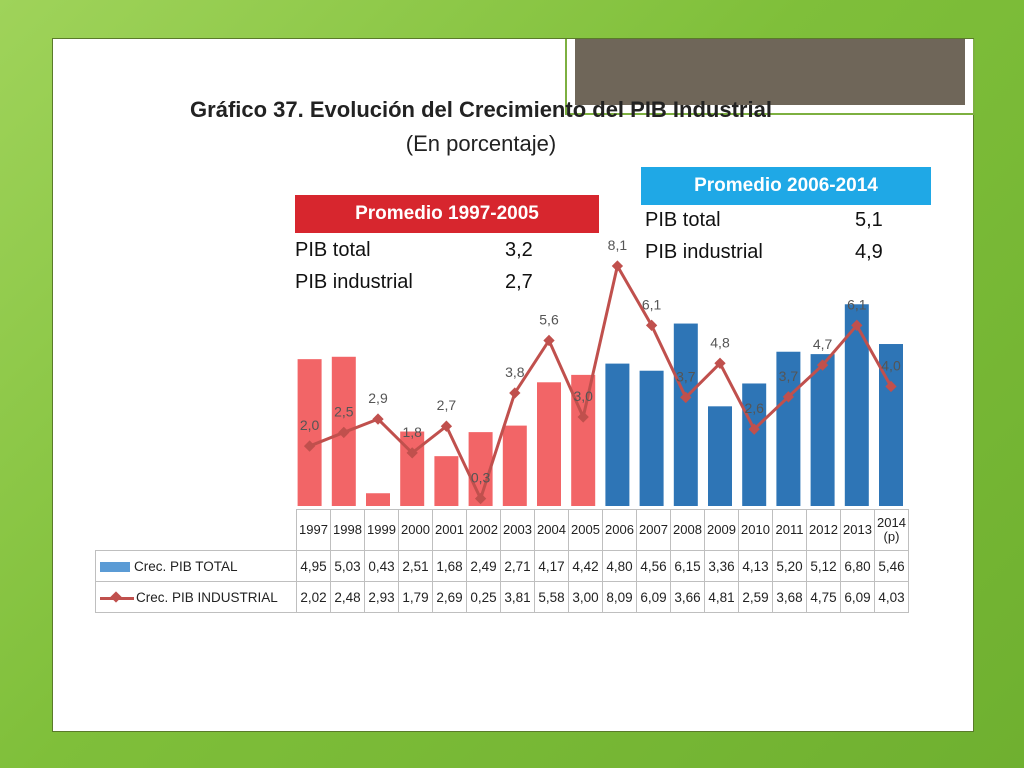 The width and height of the screenshot is (1024, 768). What do you see at coordinates (449, 566) in the screenshot?
I see `table-cell-pib-total: 1,68` at bounding box center [449, 566].